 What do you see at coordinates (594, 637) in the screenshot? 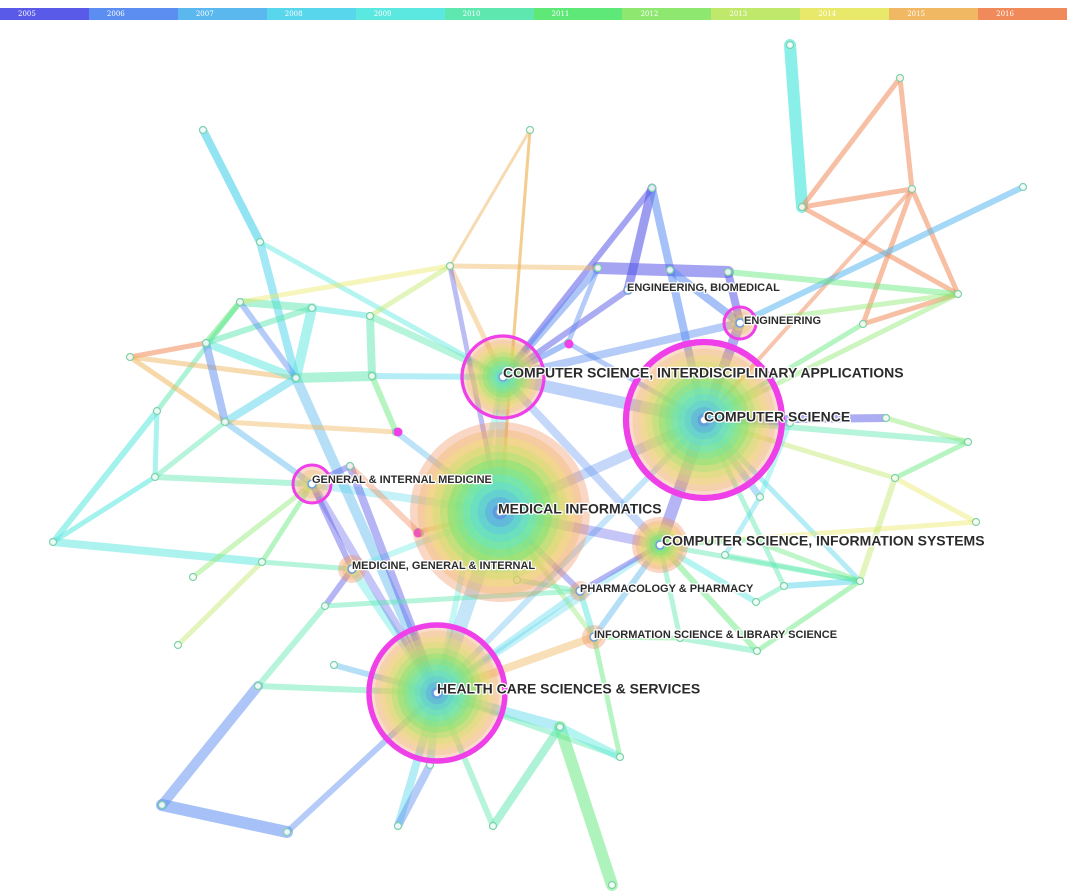
I see `node-information-science-library` at bounding box center [594, 637].